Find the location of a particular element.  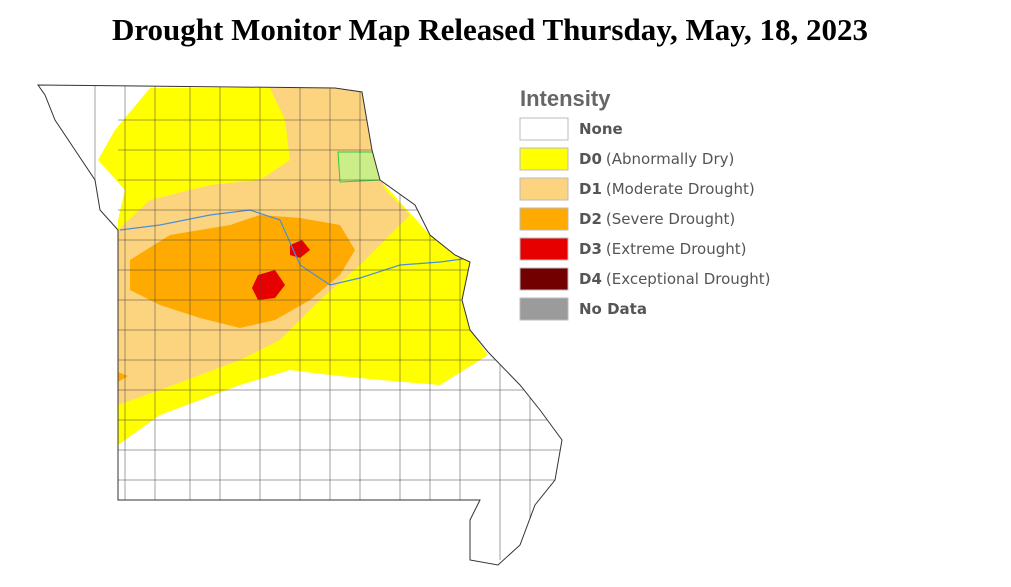

legend-code: D4 is located at coordinates (590, 279).